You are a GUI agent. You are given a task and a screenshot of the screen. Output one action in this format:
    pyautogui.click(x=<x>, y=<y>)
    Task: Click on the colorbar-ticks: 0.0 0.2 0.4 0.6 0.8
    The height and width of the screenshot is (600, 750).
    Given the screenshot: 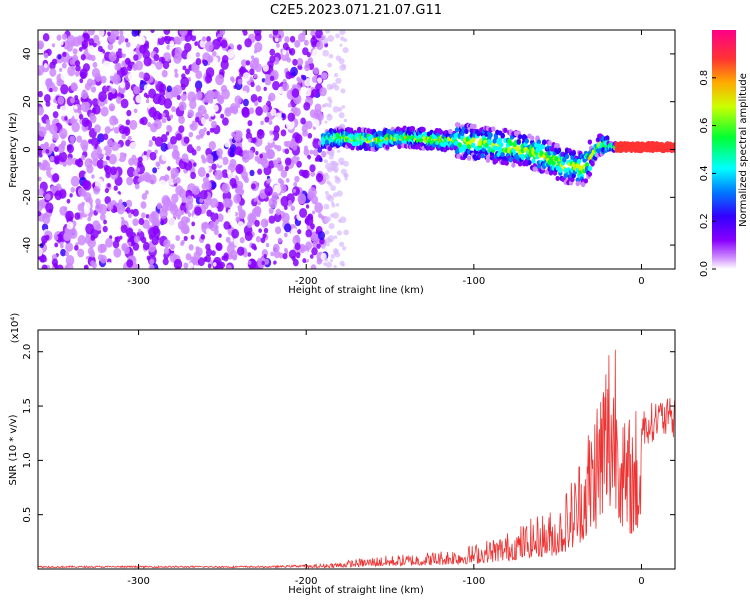 What is the action you would take?
    pyautogui.click(x=707, y=173)
    